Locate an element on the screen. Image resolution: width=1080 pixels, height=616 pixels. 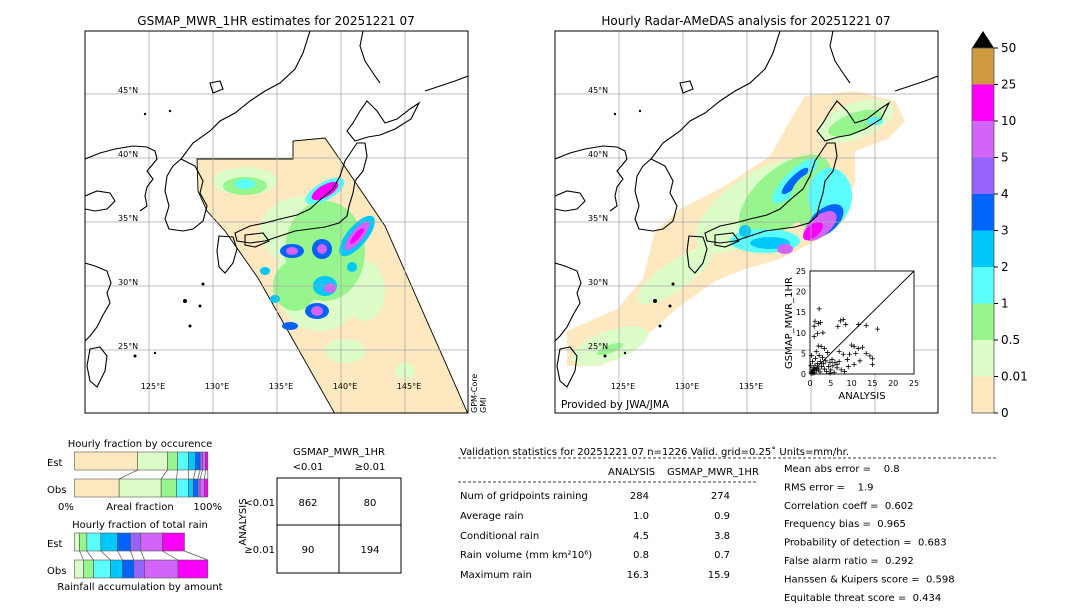
left-map-title: GSMAP_MWR_1HR estimates for 20251221 07 is located at coordinates (275, 21).